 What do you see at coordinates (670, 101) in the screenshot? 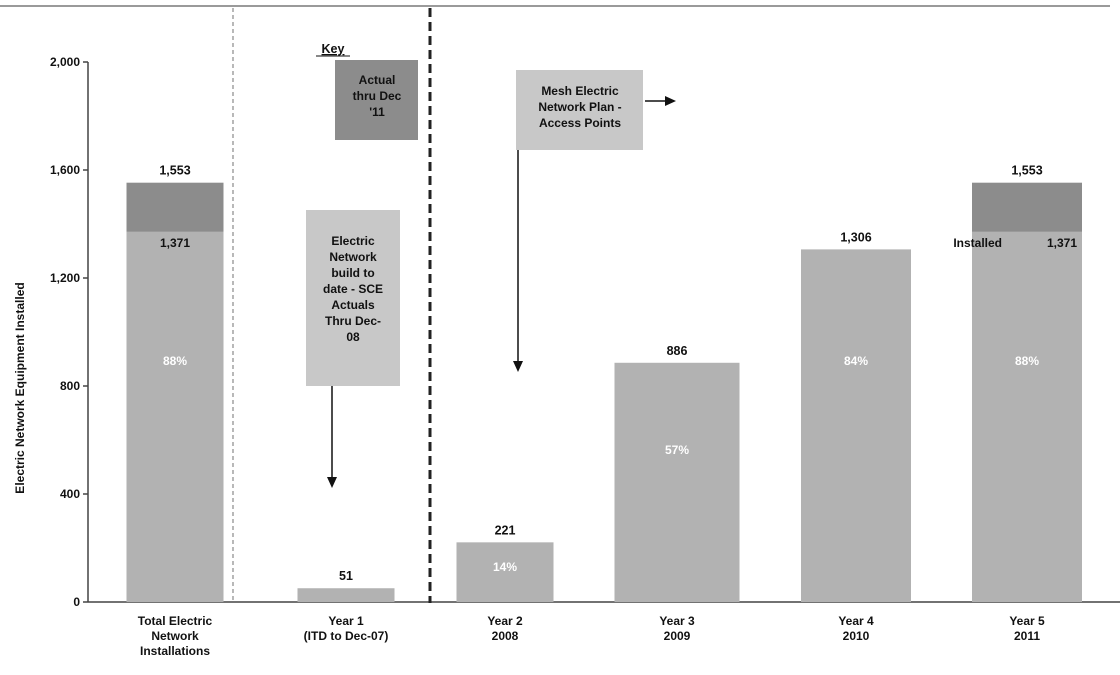
I see `callout-plan-arrowhead` at bounding box center [670, 101].